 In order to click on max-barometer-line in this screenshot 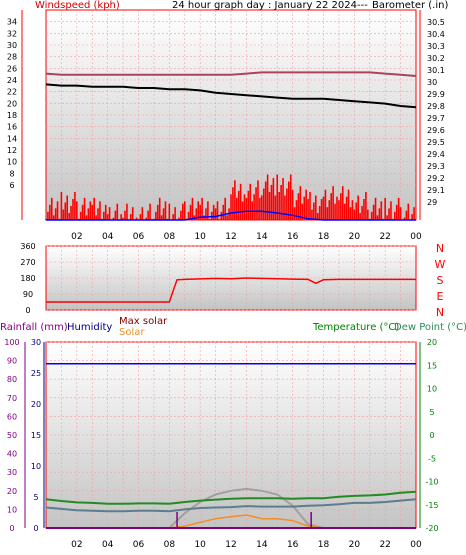, I will do `click(231, 74)`.